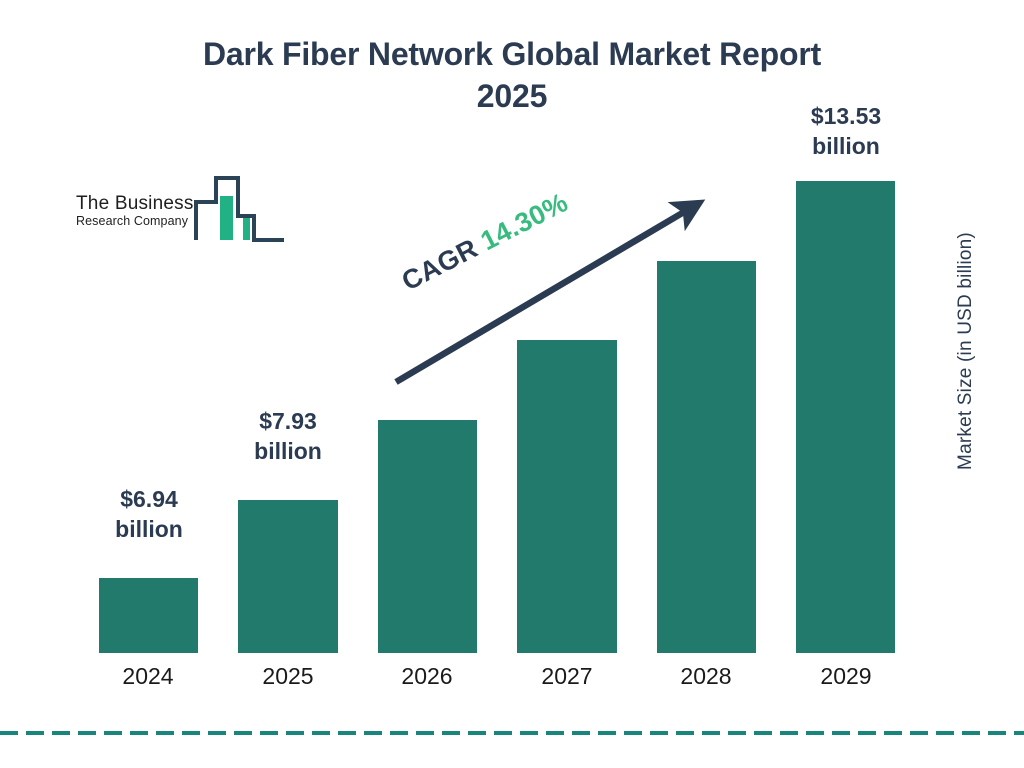  What do you see at coordinates (567, 496) in the screenshot?
I see `bar-2027` at bounding box center [567, 496].